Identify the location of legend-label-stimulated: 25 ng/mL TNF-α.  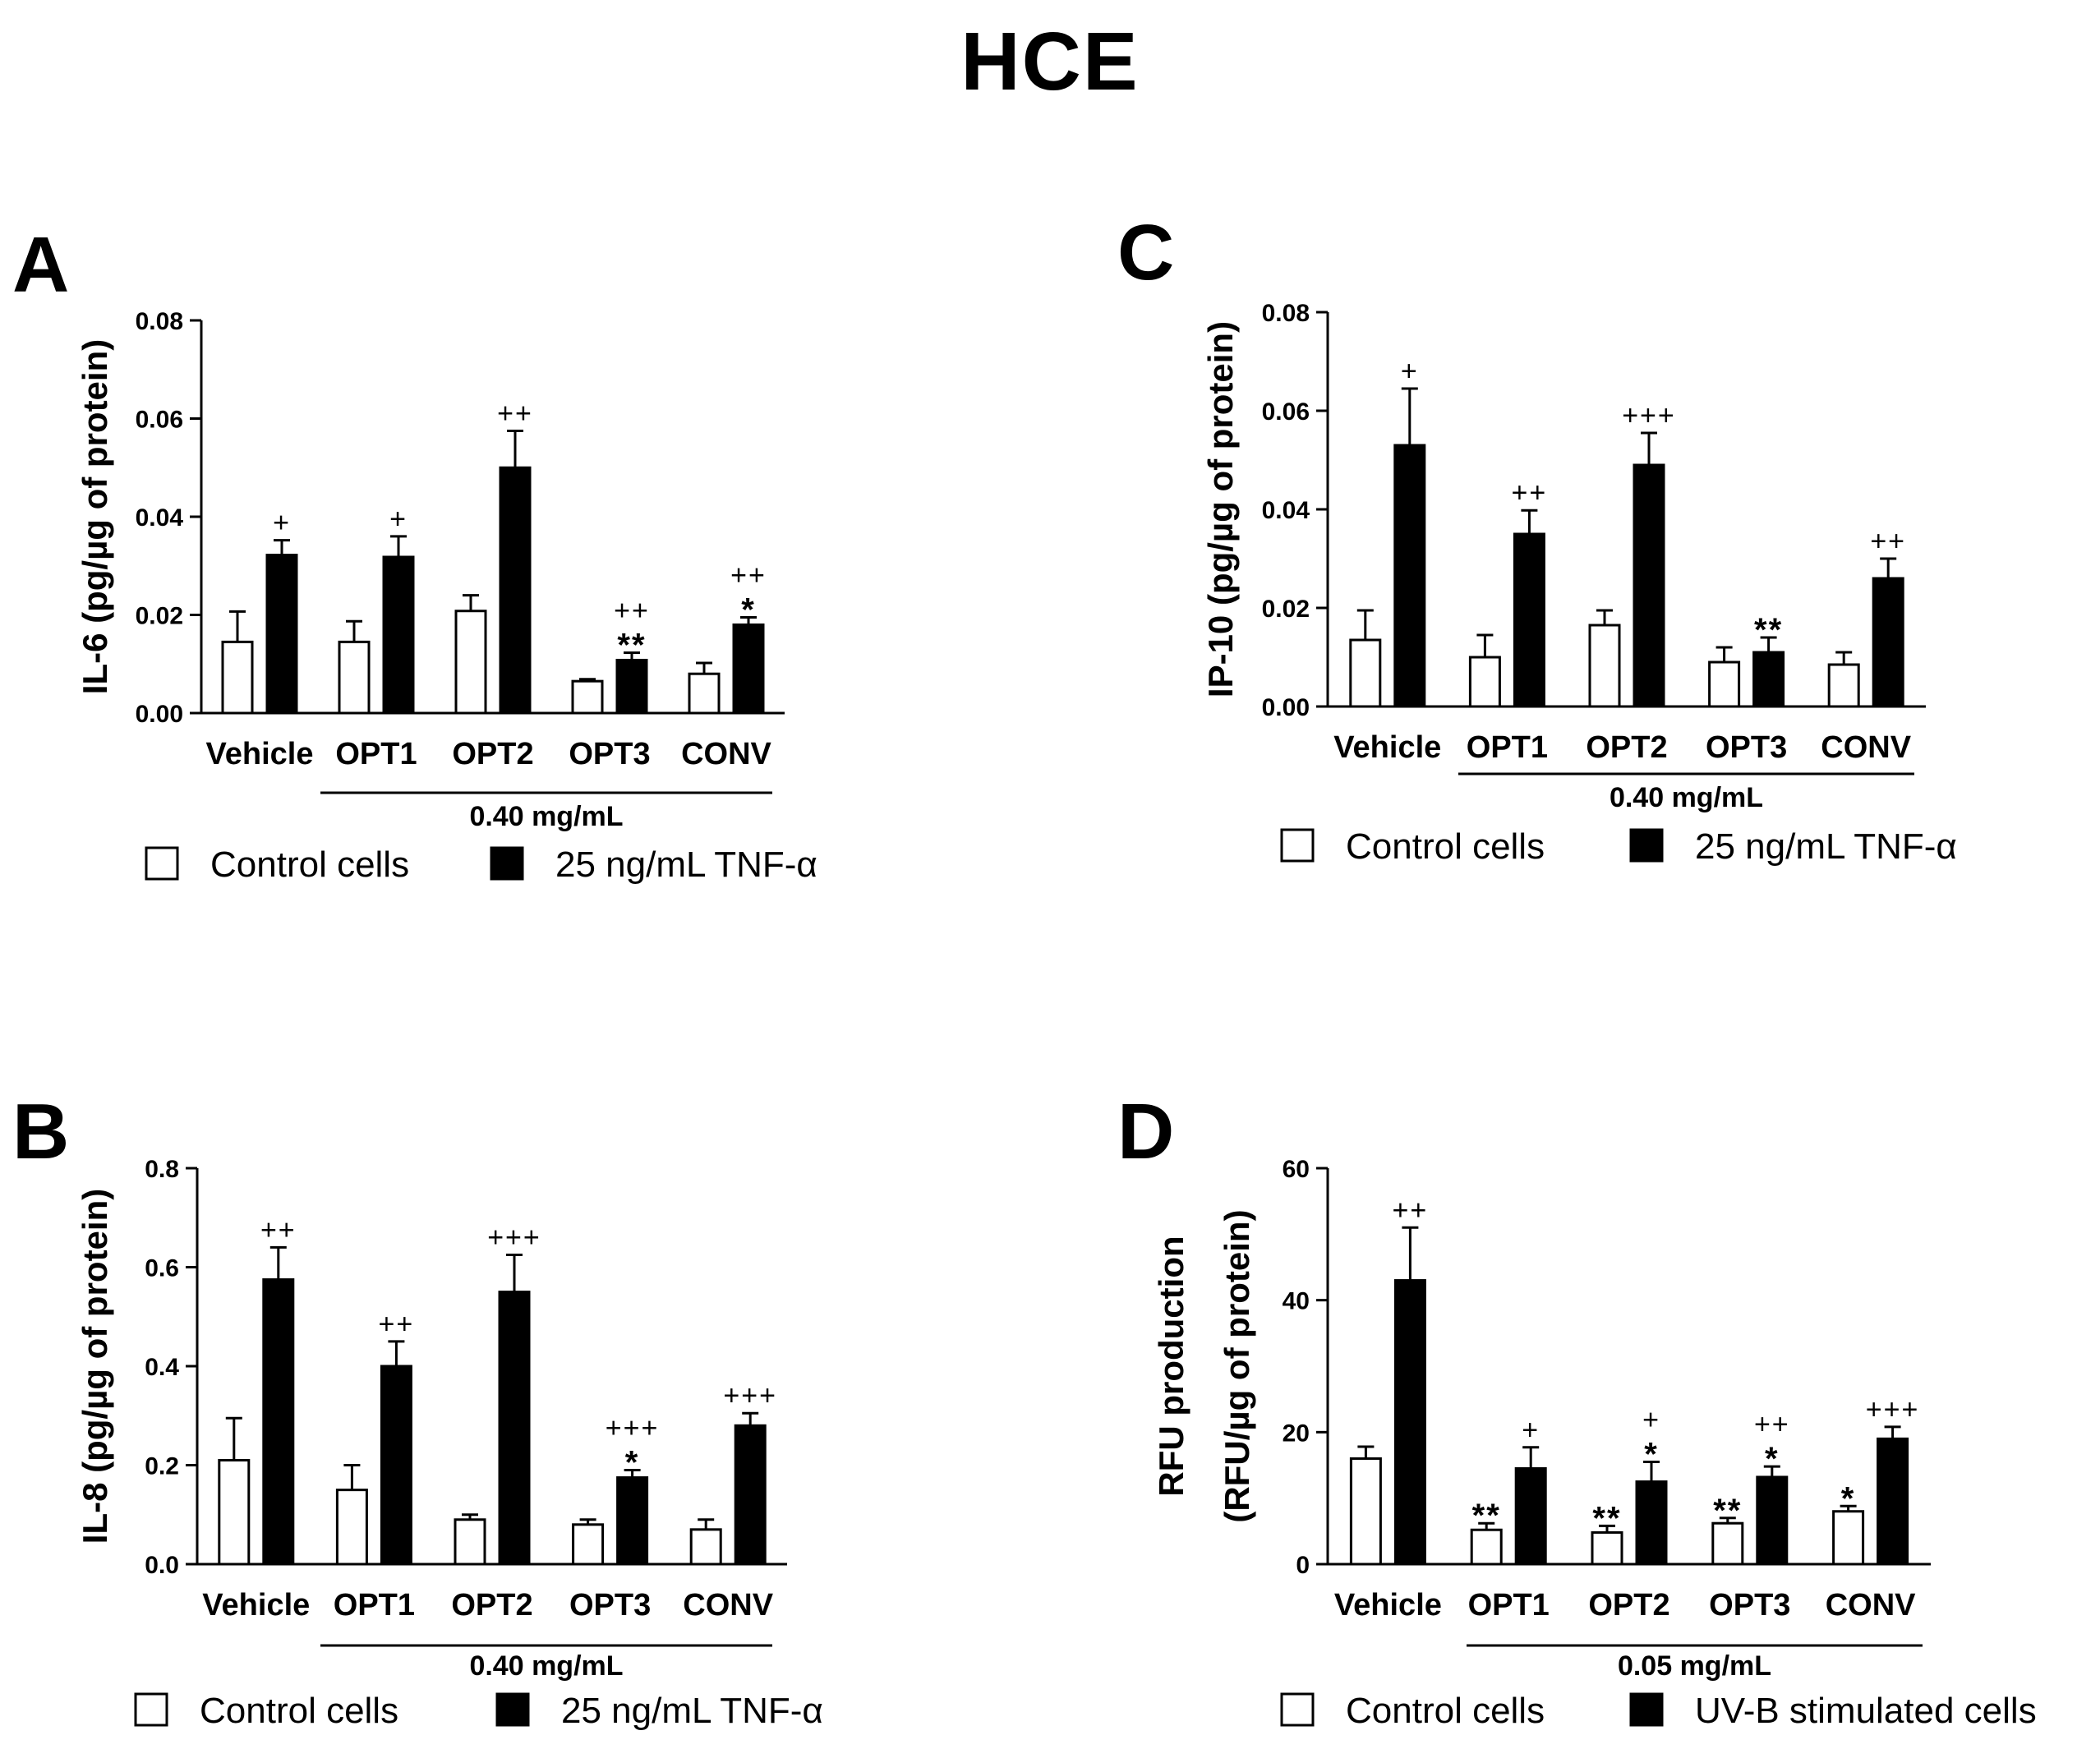
(692, 1711).